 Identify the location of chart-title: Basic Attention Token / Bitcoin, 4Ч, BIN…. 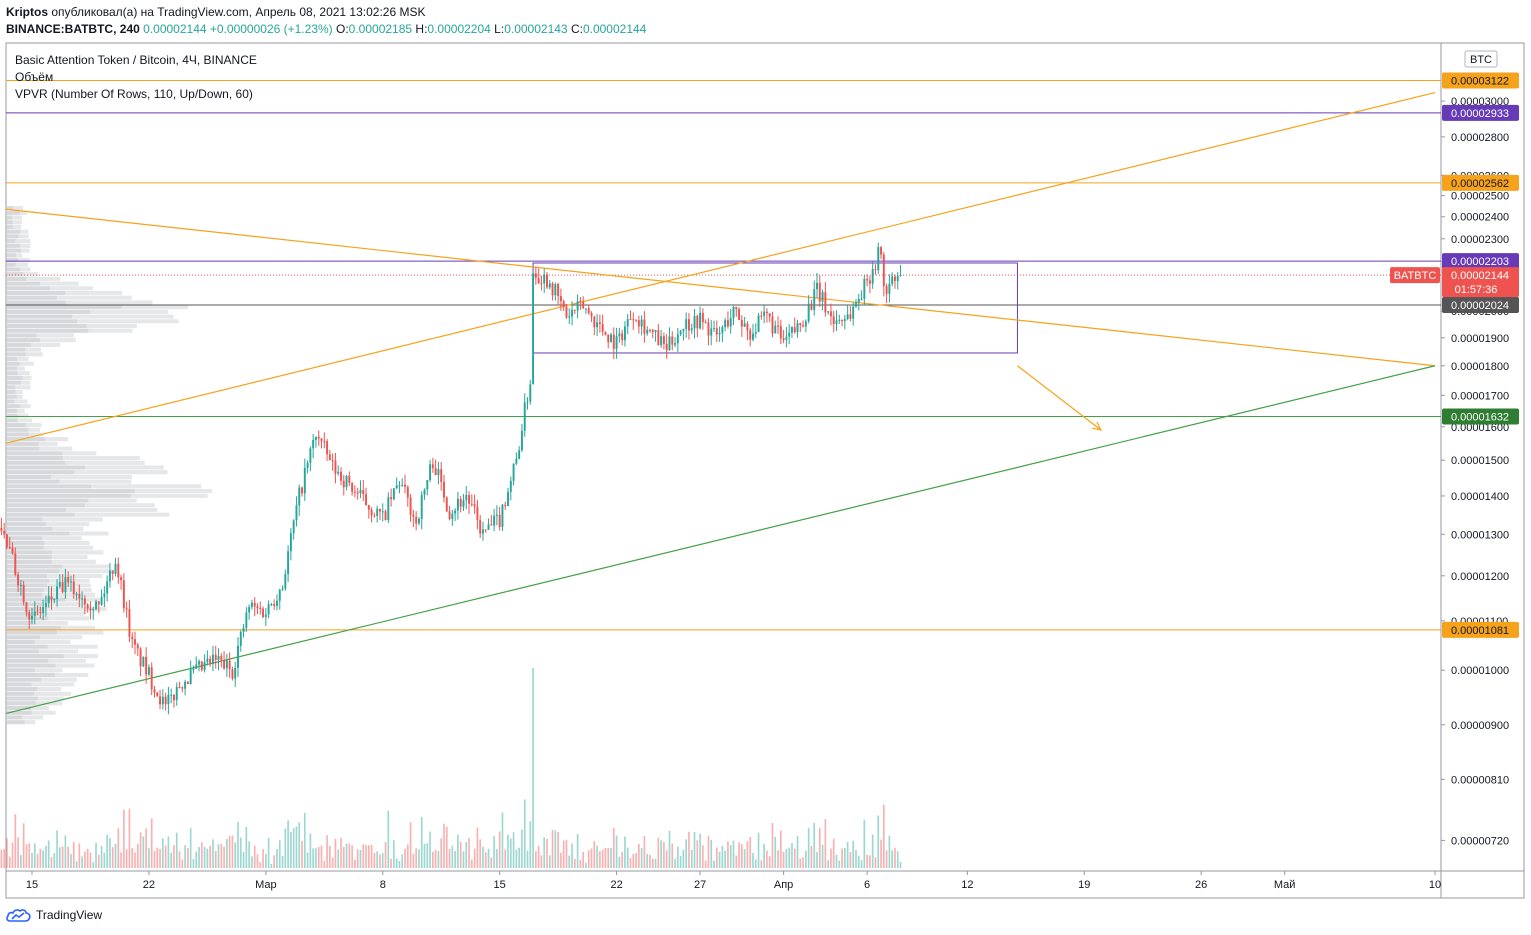
(136, 60).